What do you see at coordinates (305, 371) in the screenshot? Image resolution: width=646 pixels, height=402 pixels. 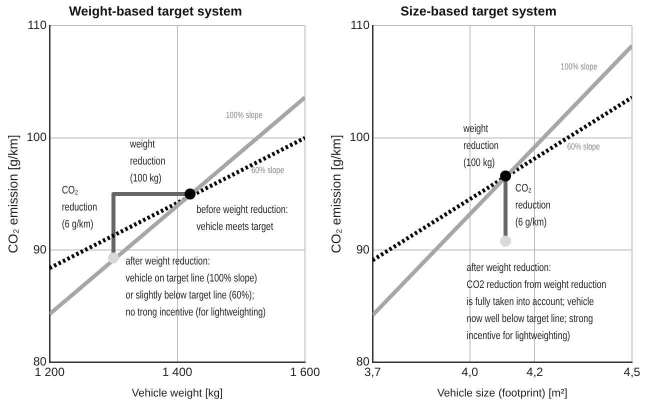 I see `x-tick-label: 1 600` at bounding box center [305, 371].